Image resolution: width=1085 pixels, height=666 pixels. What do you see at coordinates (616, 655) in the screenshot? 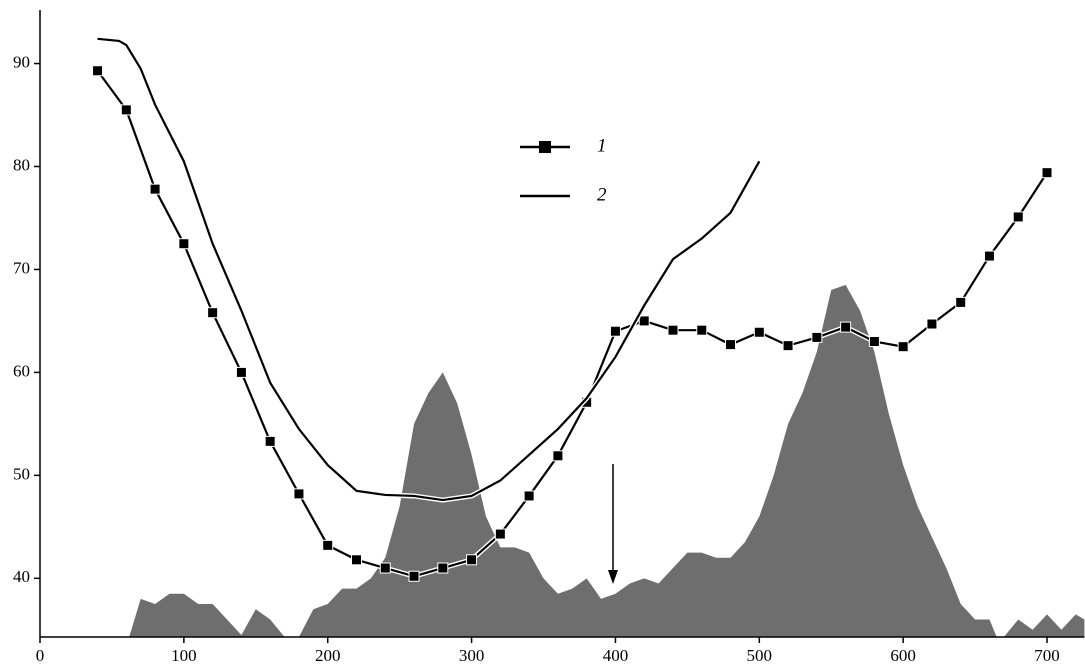
I see `x-tick-label: 400` at bounding box center [616, 655].